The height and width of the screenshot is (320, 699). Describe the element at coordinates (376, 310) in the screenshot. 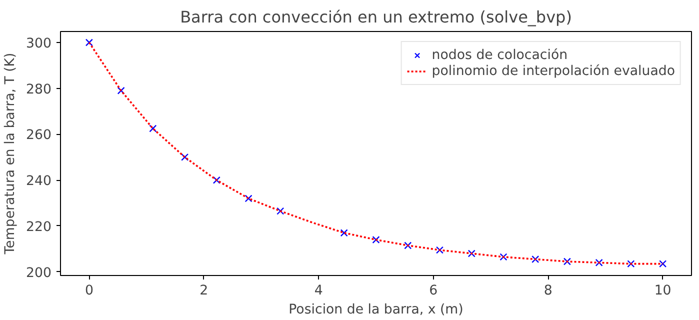

I see `x-axis-title: Posicion de la barra, x (m)` at that location.